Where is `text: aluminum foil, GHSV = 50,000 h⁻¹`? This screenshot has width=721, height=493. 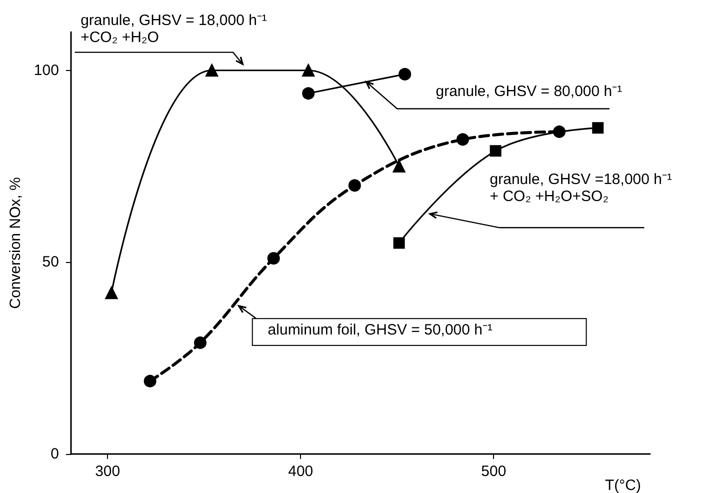 text: aluminum foil, GHSV = 50,000 h⁻¹ is located at coordinates (380, 329).